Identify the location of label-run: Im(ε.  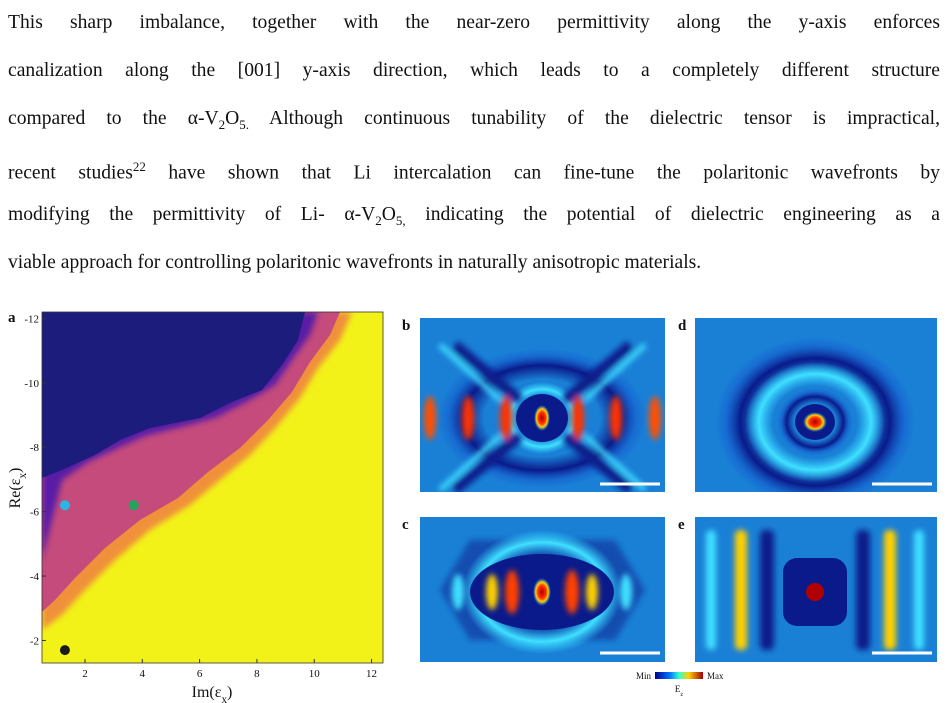
(207, 692).